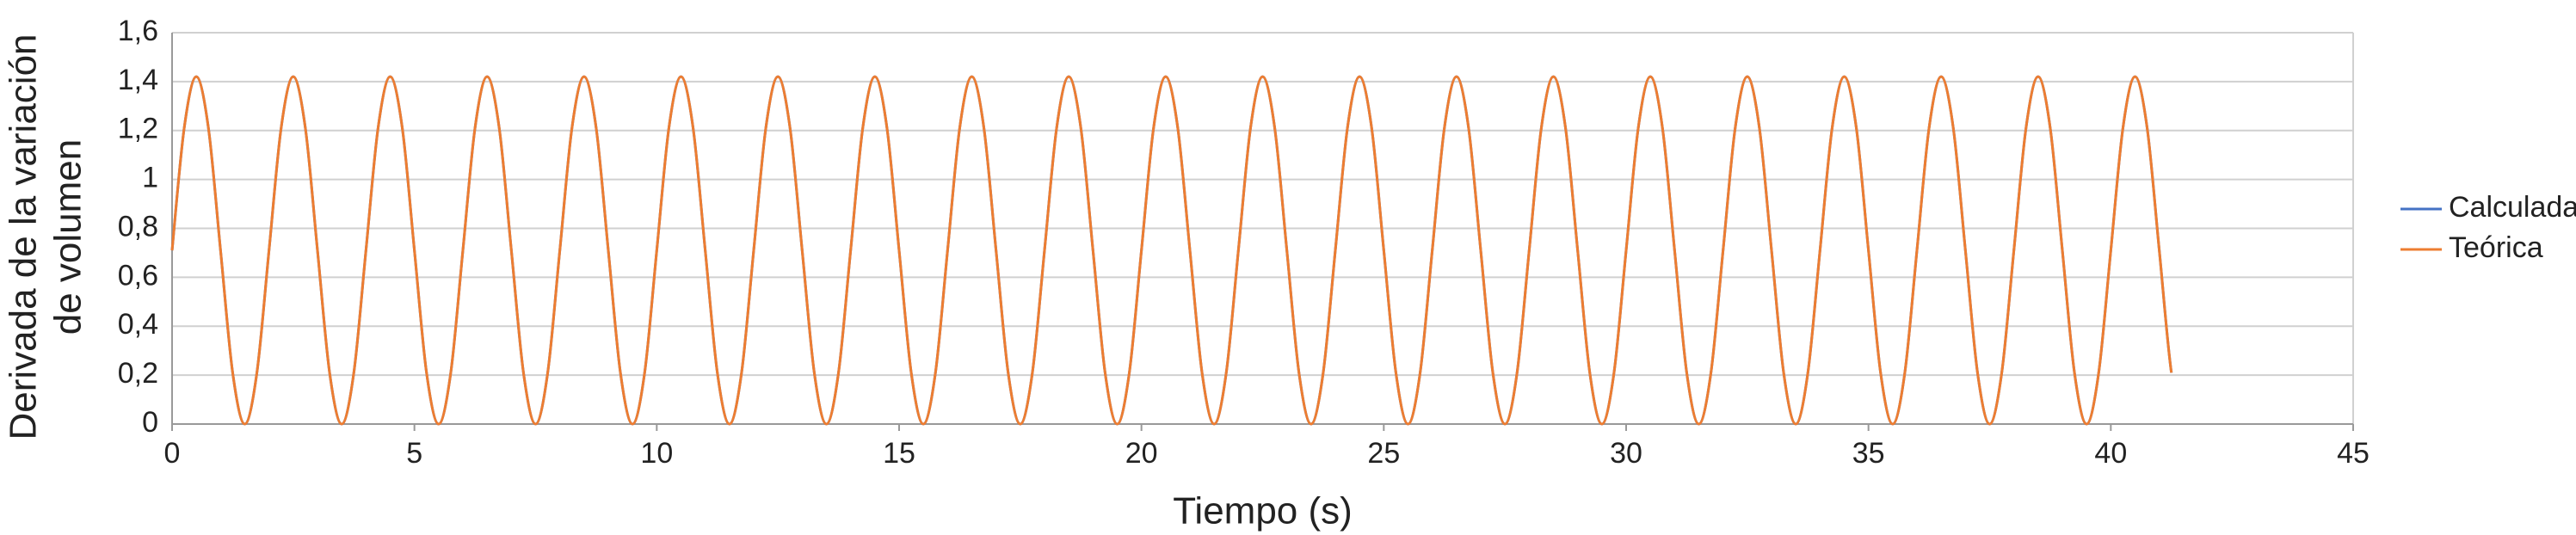 The width and height of the screenshot is (2576, 535). I want to click on legend-label: Calculada, so click(2513, 207).